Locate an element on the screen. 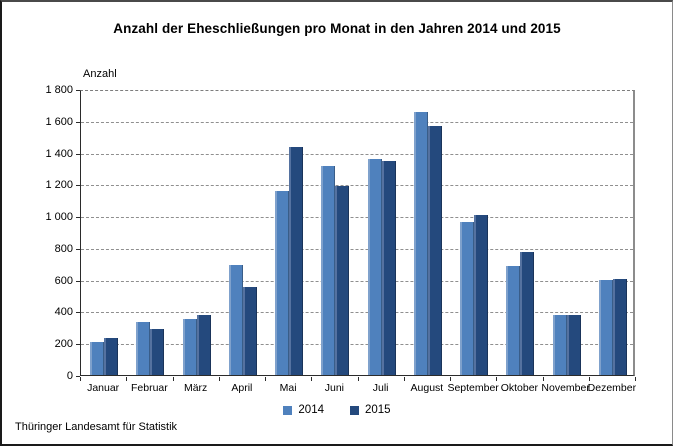 The image size is (673, 446). x-axis-label: Dezember is located at coordinates (612, 388).